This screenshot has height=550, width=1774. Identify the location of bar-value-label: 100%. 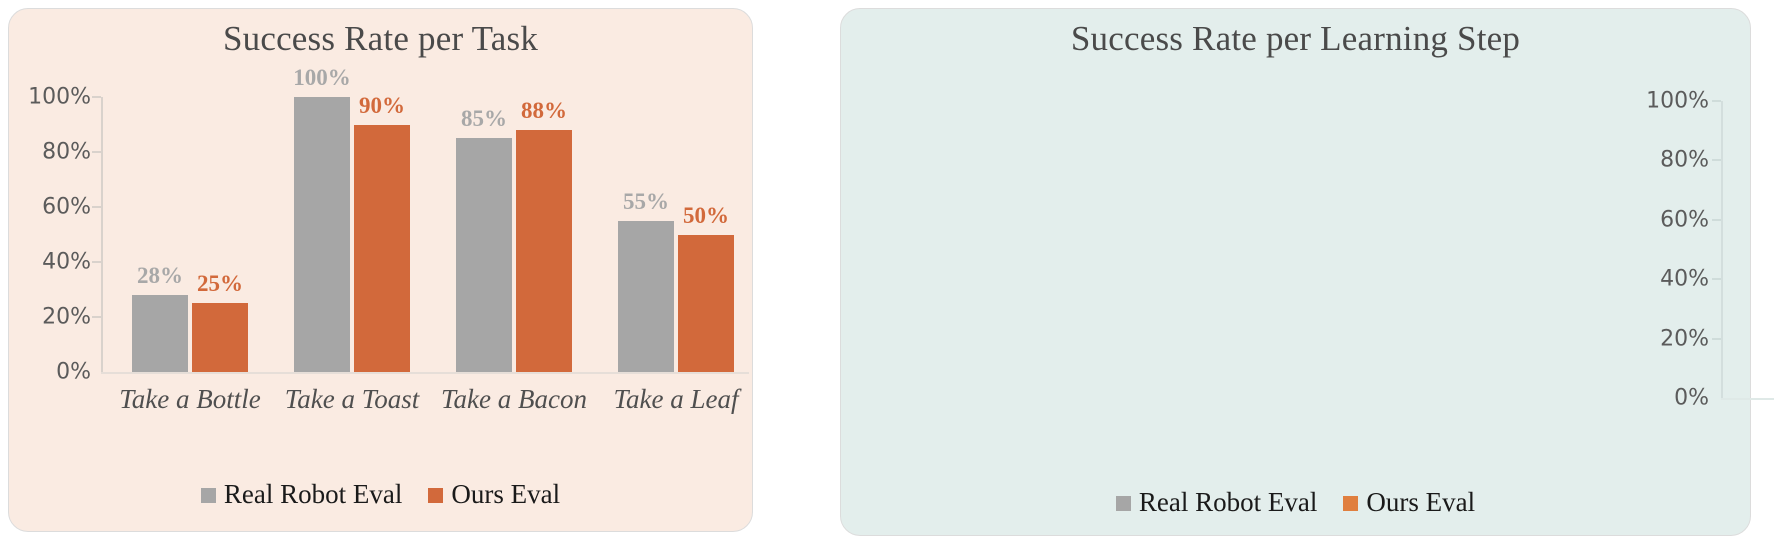
(322, 77).